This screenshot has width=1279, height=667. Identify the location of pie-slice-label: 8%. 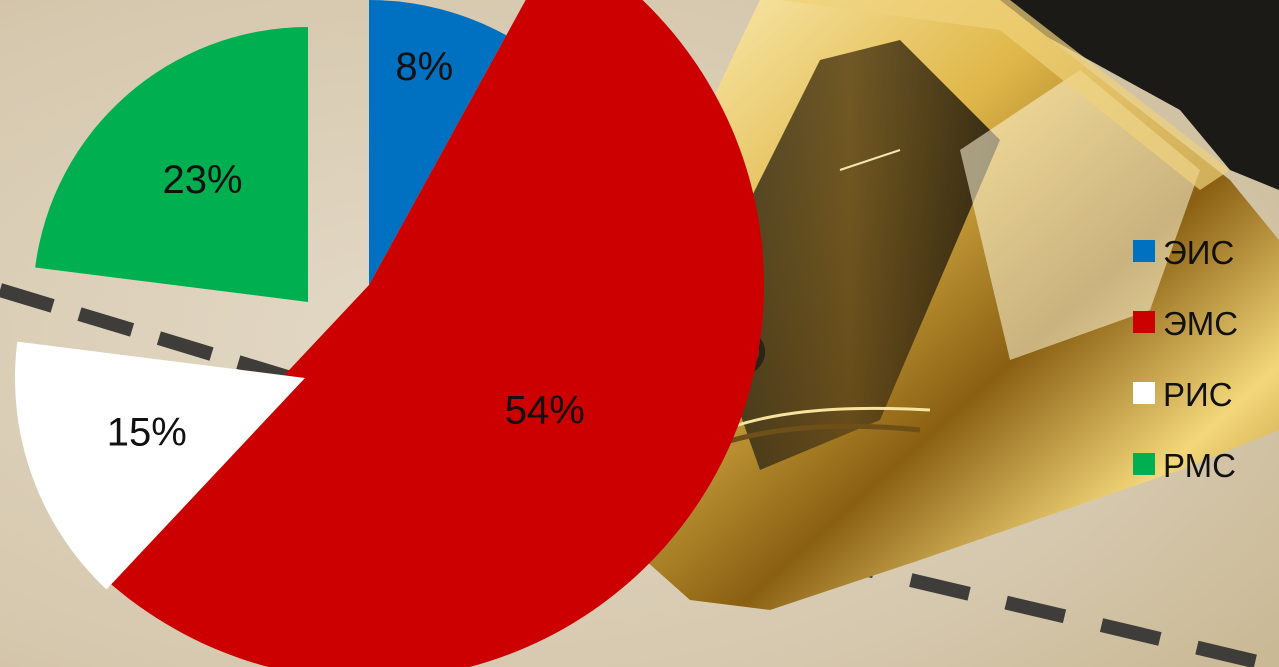
(424, 67).